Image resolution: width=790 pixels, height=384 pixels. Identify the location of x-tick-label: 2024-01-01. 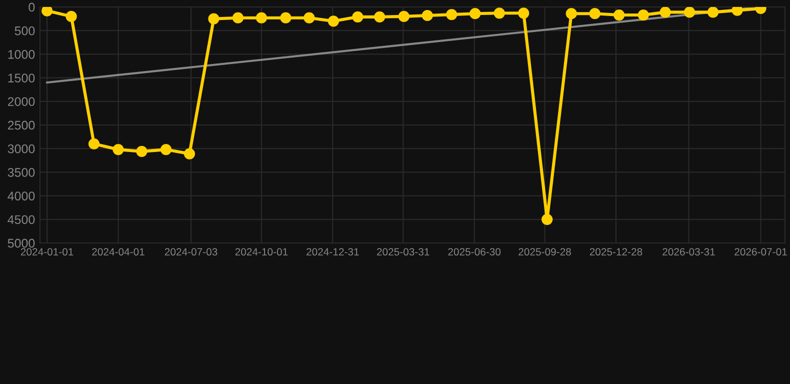
(47, 252).